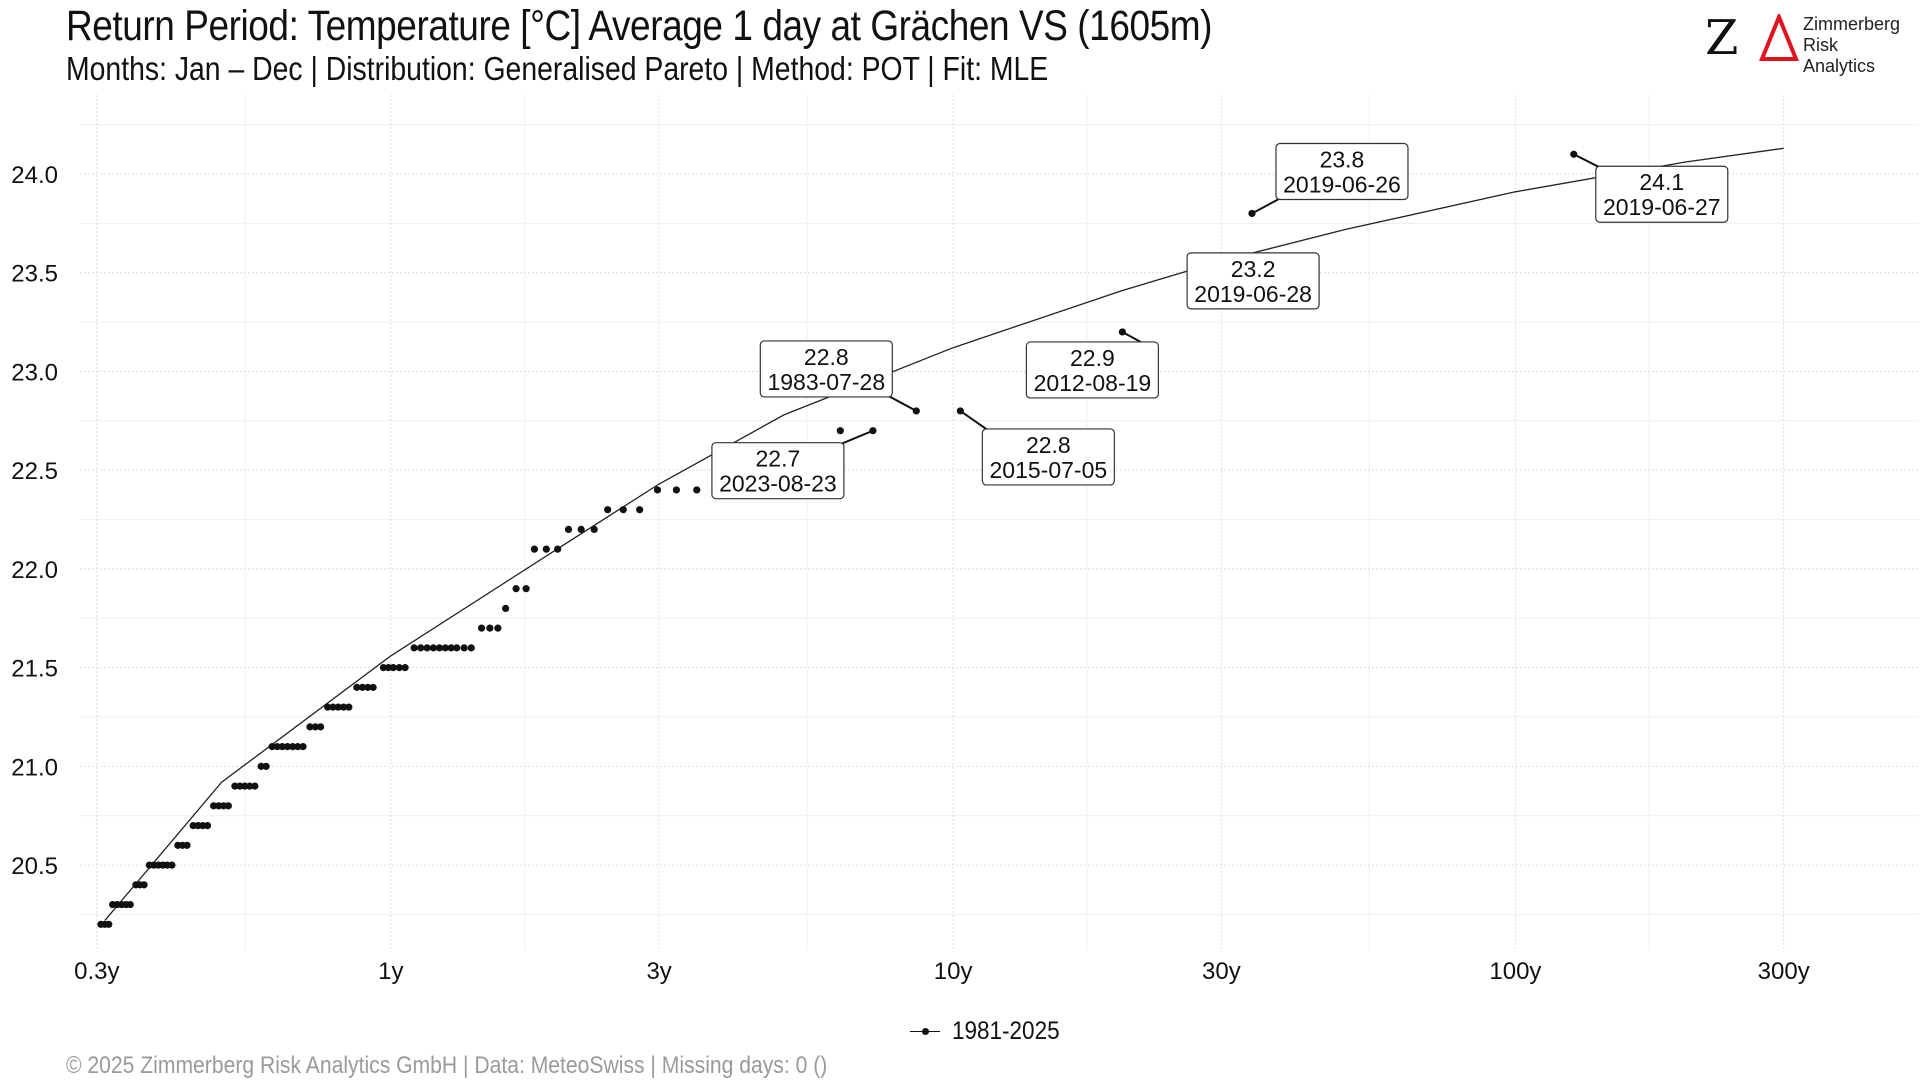 The image size is (1920, 1080). What do you see at coordinates (1342, 184) in the screenshot?
I see `point-label-date: 2019-06-26` at bounding box center [1342, 184].